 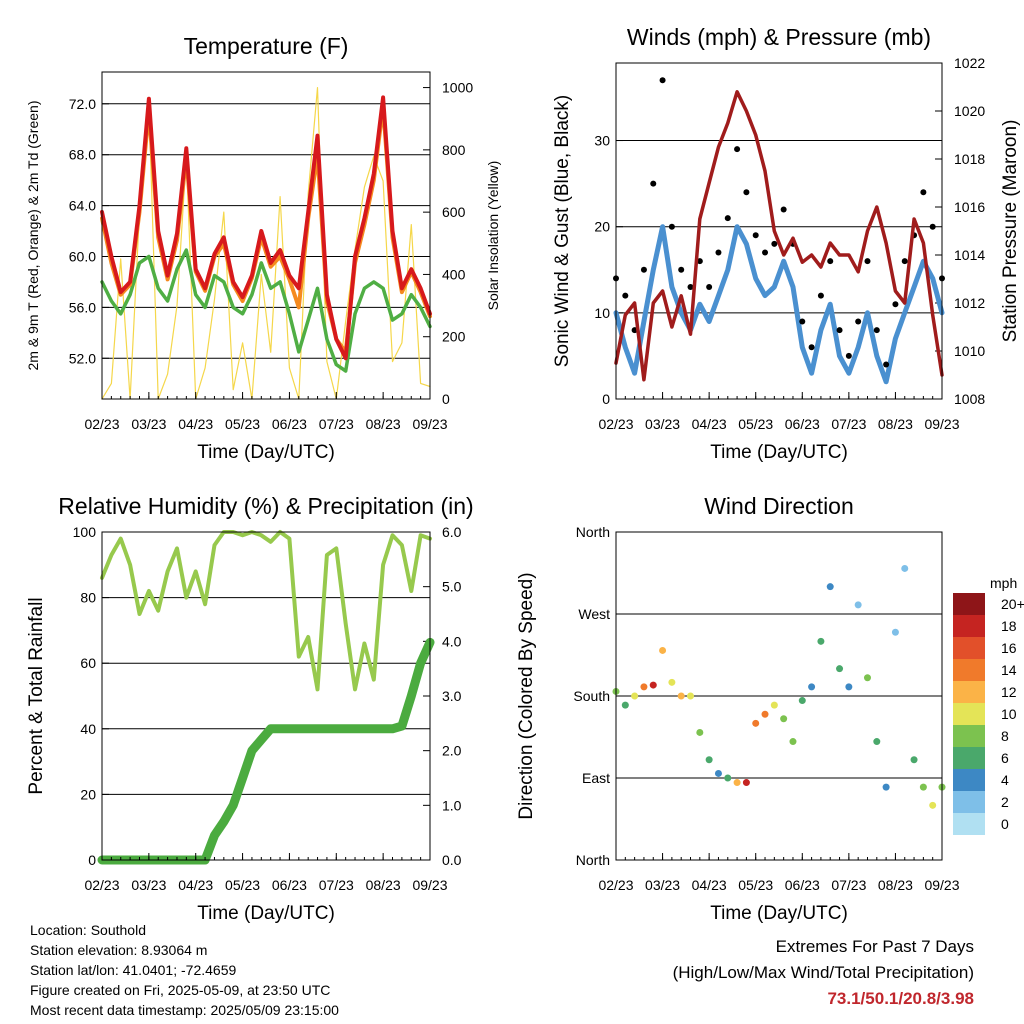 What do you see at coordinates (266, 46) in the screenshot?
I see `chart-title: Temperature (F)` at bounding box center [266, 46].